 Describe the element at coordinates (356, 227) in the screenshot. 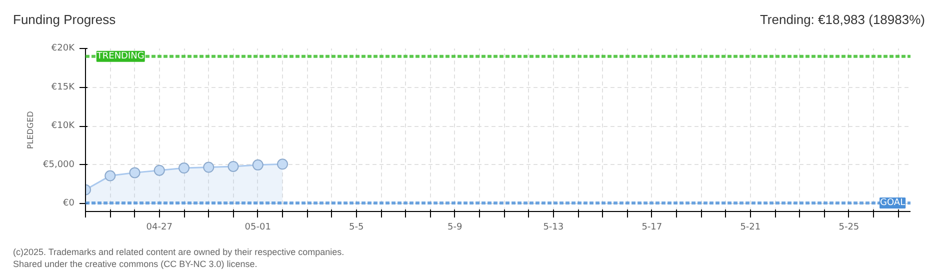

I see `x-tick-label: 5-5` at that location.